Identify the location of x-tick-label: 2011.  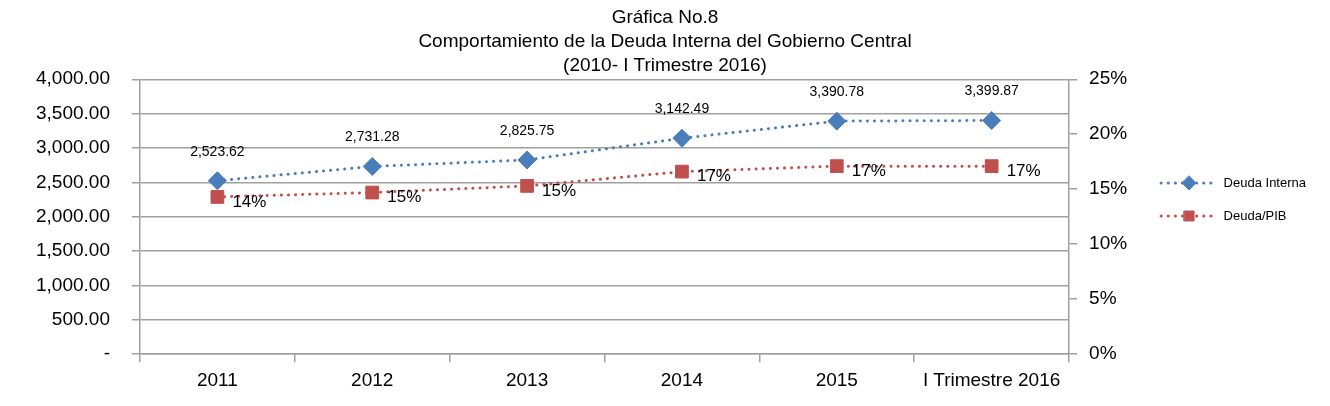
(217, 379).